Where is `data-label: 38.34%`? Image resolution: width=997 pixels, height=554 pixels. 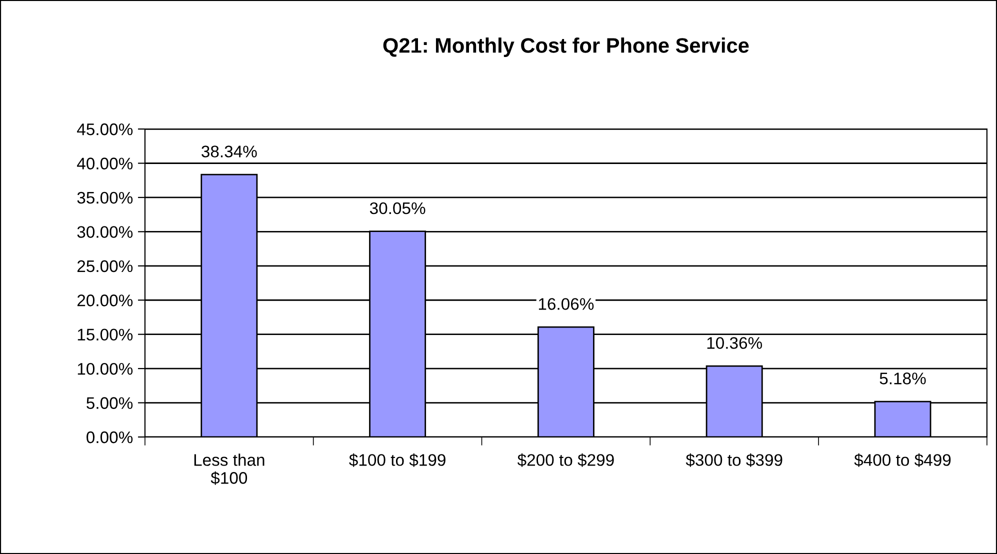
data-label: 38.34% is located at coordinates (229, 152).